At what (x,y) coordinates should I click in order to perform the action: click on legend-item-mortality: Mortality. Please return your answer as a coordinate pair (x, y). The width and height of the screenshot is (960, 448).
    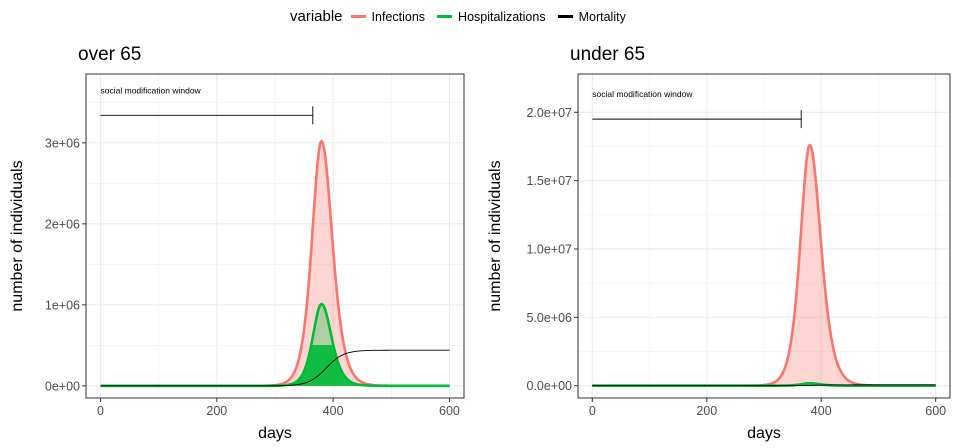
    Looking at the image, I should click on (591, 16).